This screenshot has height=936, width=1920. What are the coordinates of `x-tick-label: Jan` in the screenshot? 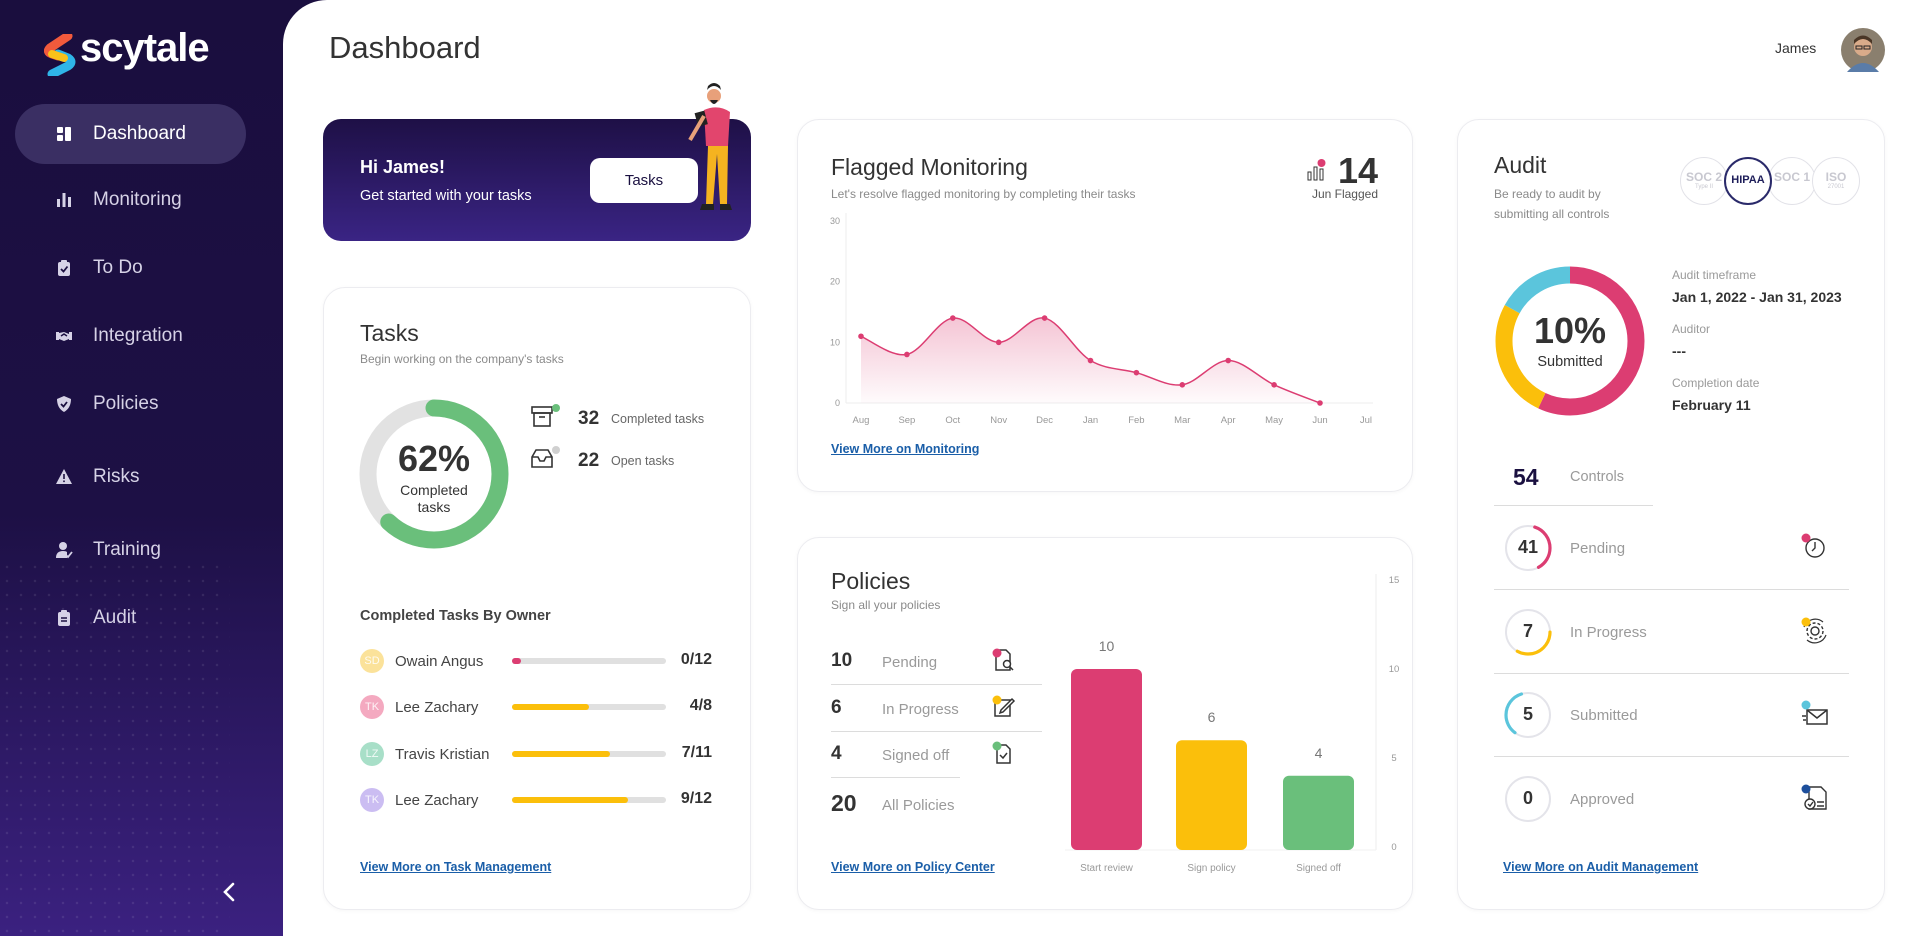 It's located at (1090, 420).